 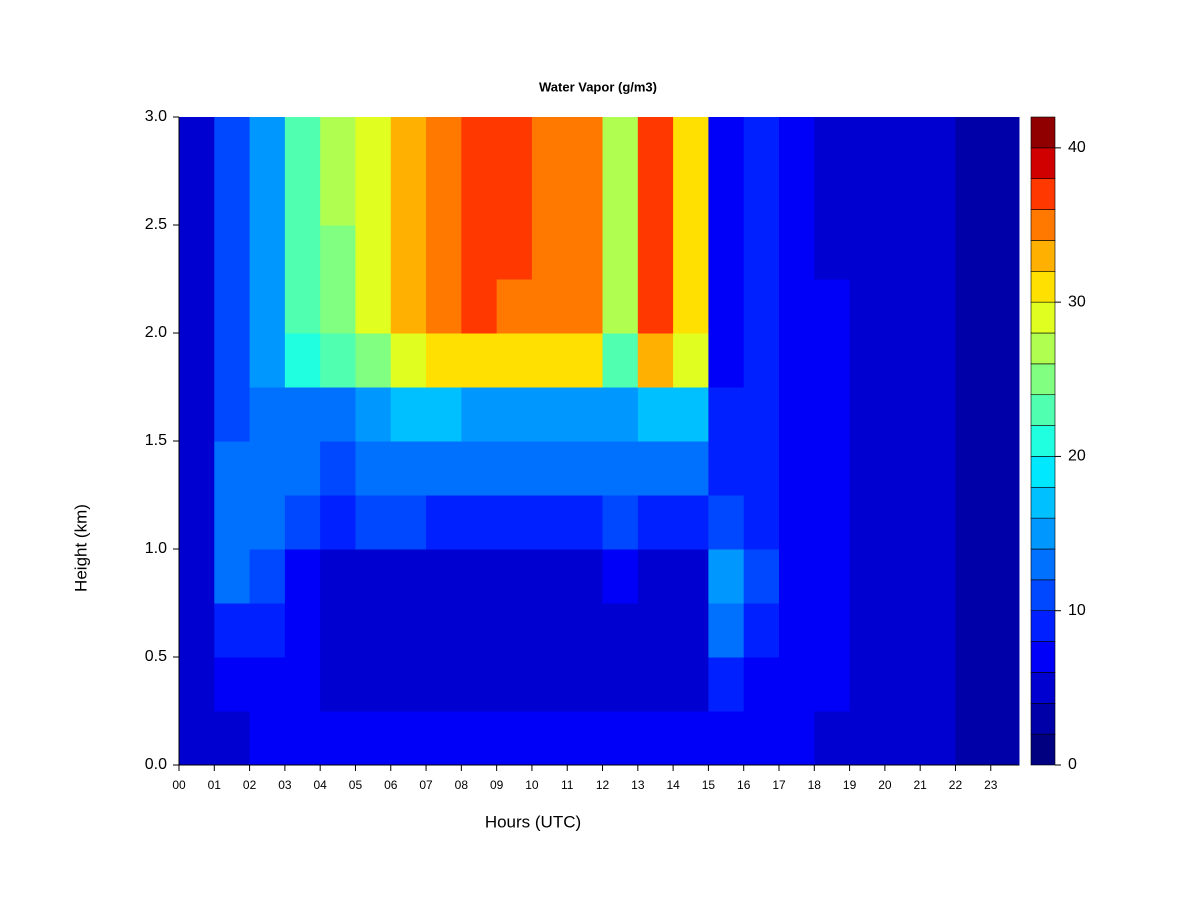 I want to click on y-tick-label: 2.0, so click(x=156, y=332).